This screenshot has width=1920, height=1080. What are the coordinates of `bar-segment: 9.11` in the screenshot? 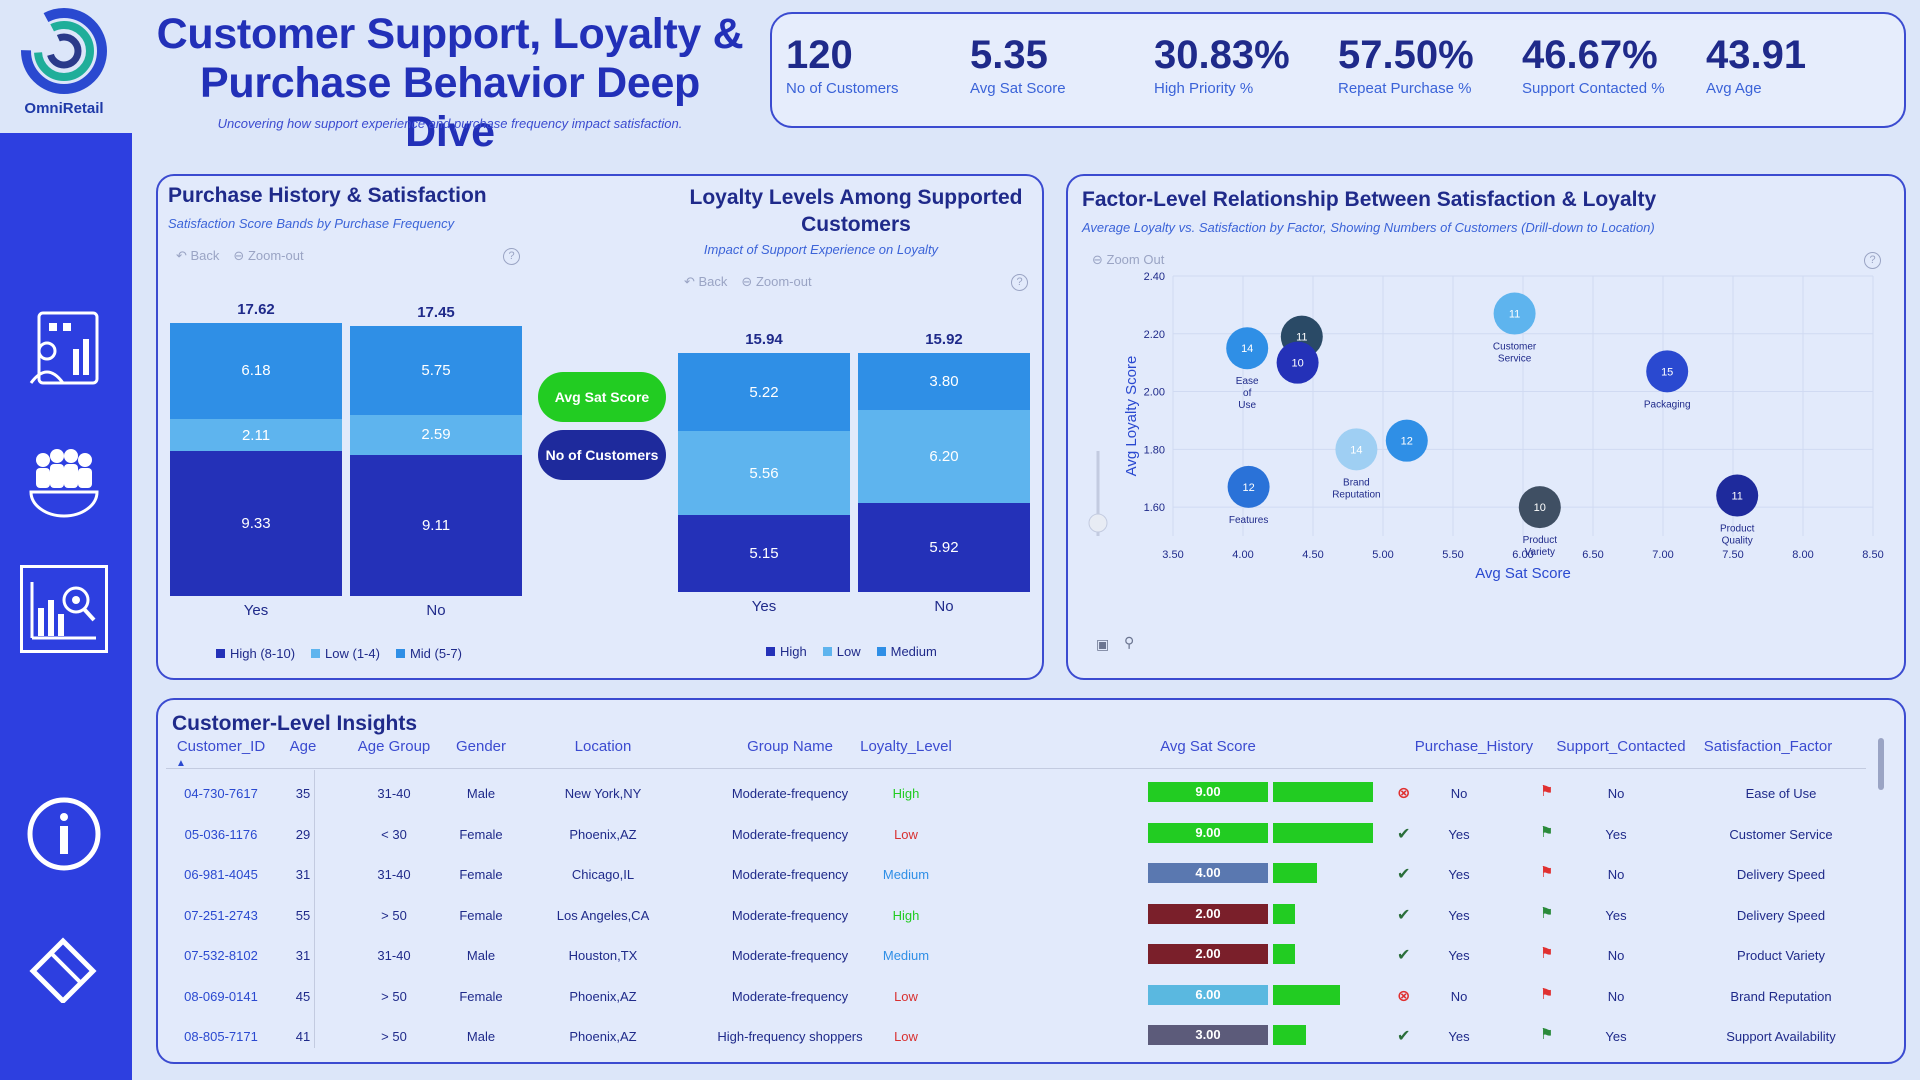 It's located at (436, 525).